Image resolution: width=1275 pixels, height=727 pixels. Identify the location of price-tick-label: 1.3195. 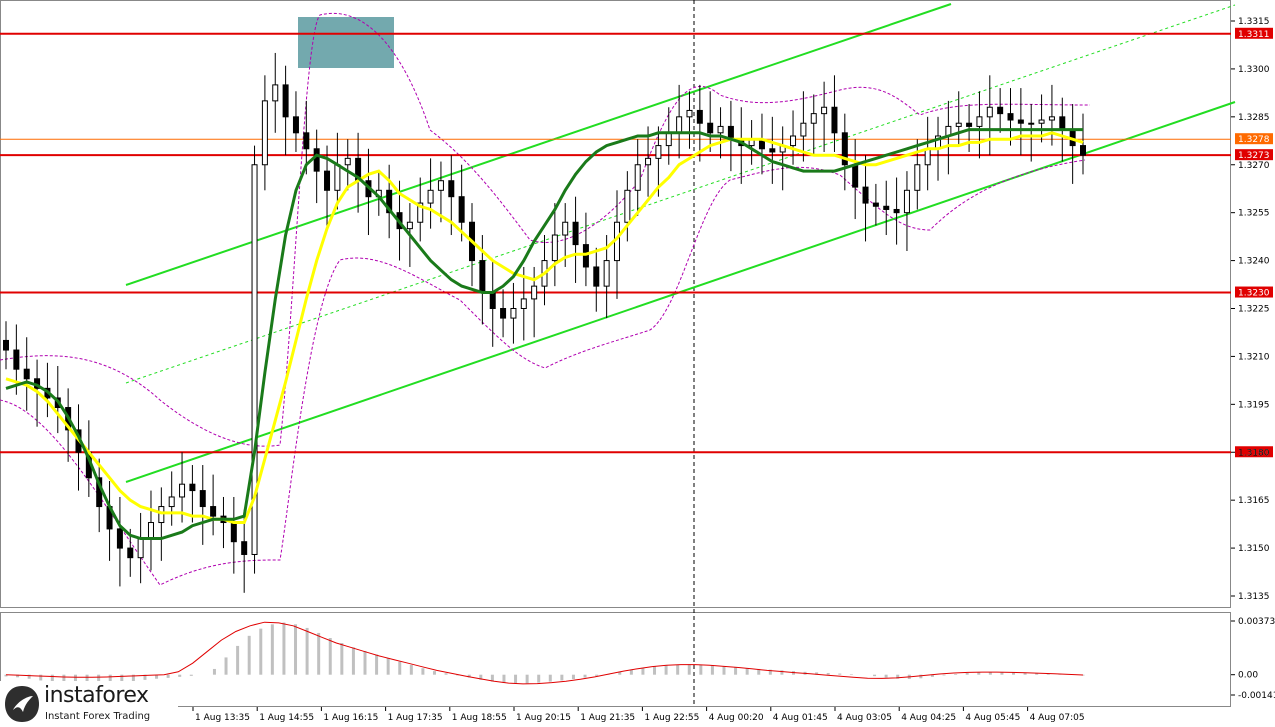
(1254, 405).